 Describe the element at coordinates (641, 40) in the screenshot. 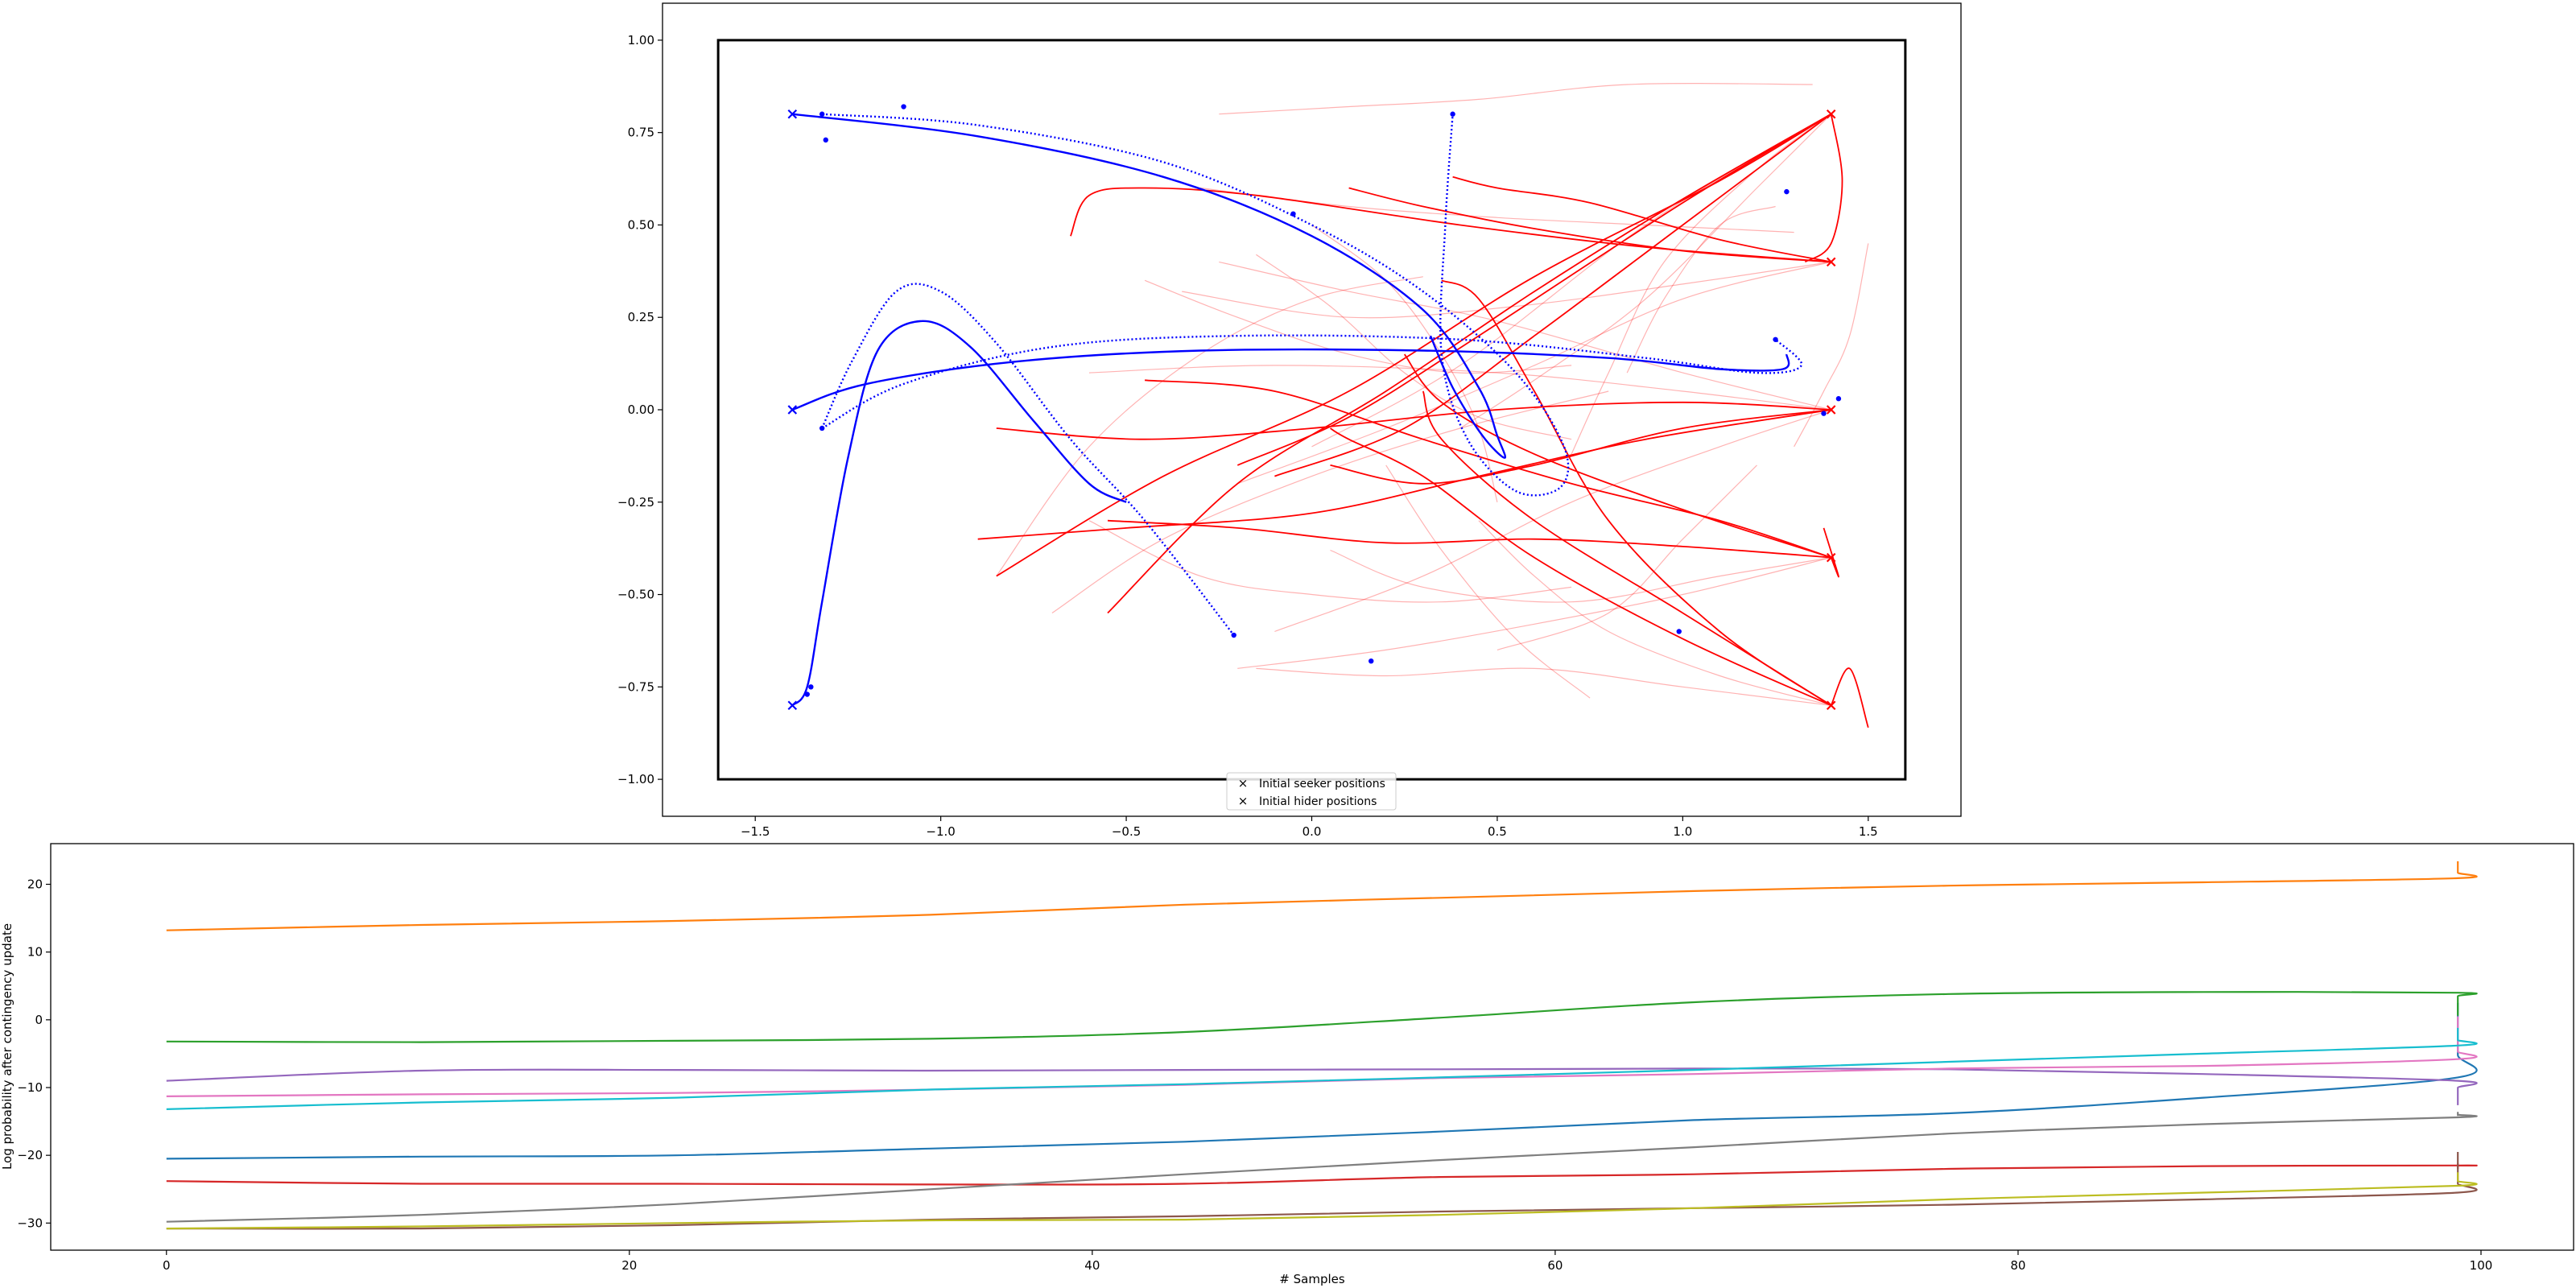

I see `top-y-tick-label: 1.00` at that location.